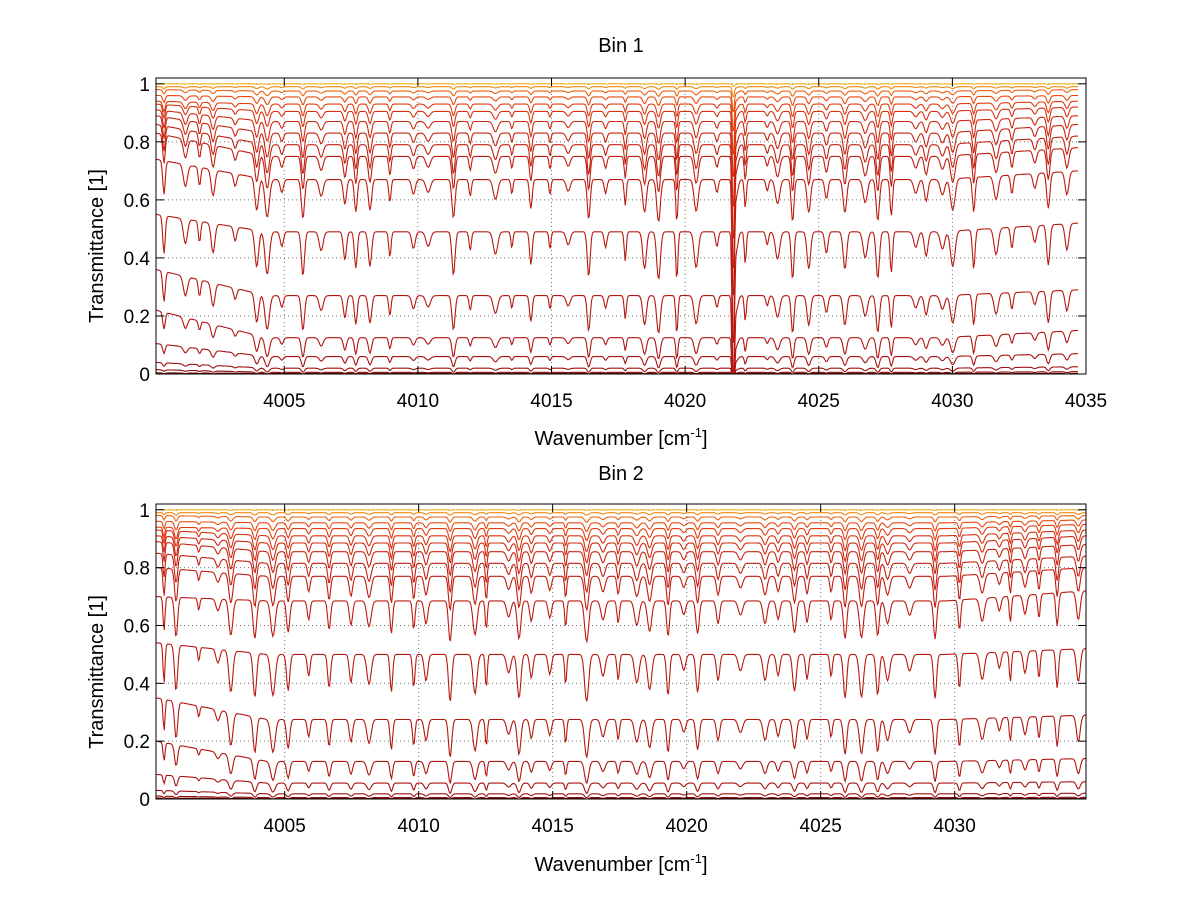 The height and width of the screenshot is (901, 1200). I want to click on x-tick-labels: 4005 4010 4015 4020 4025 4030, so click(620, 826).